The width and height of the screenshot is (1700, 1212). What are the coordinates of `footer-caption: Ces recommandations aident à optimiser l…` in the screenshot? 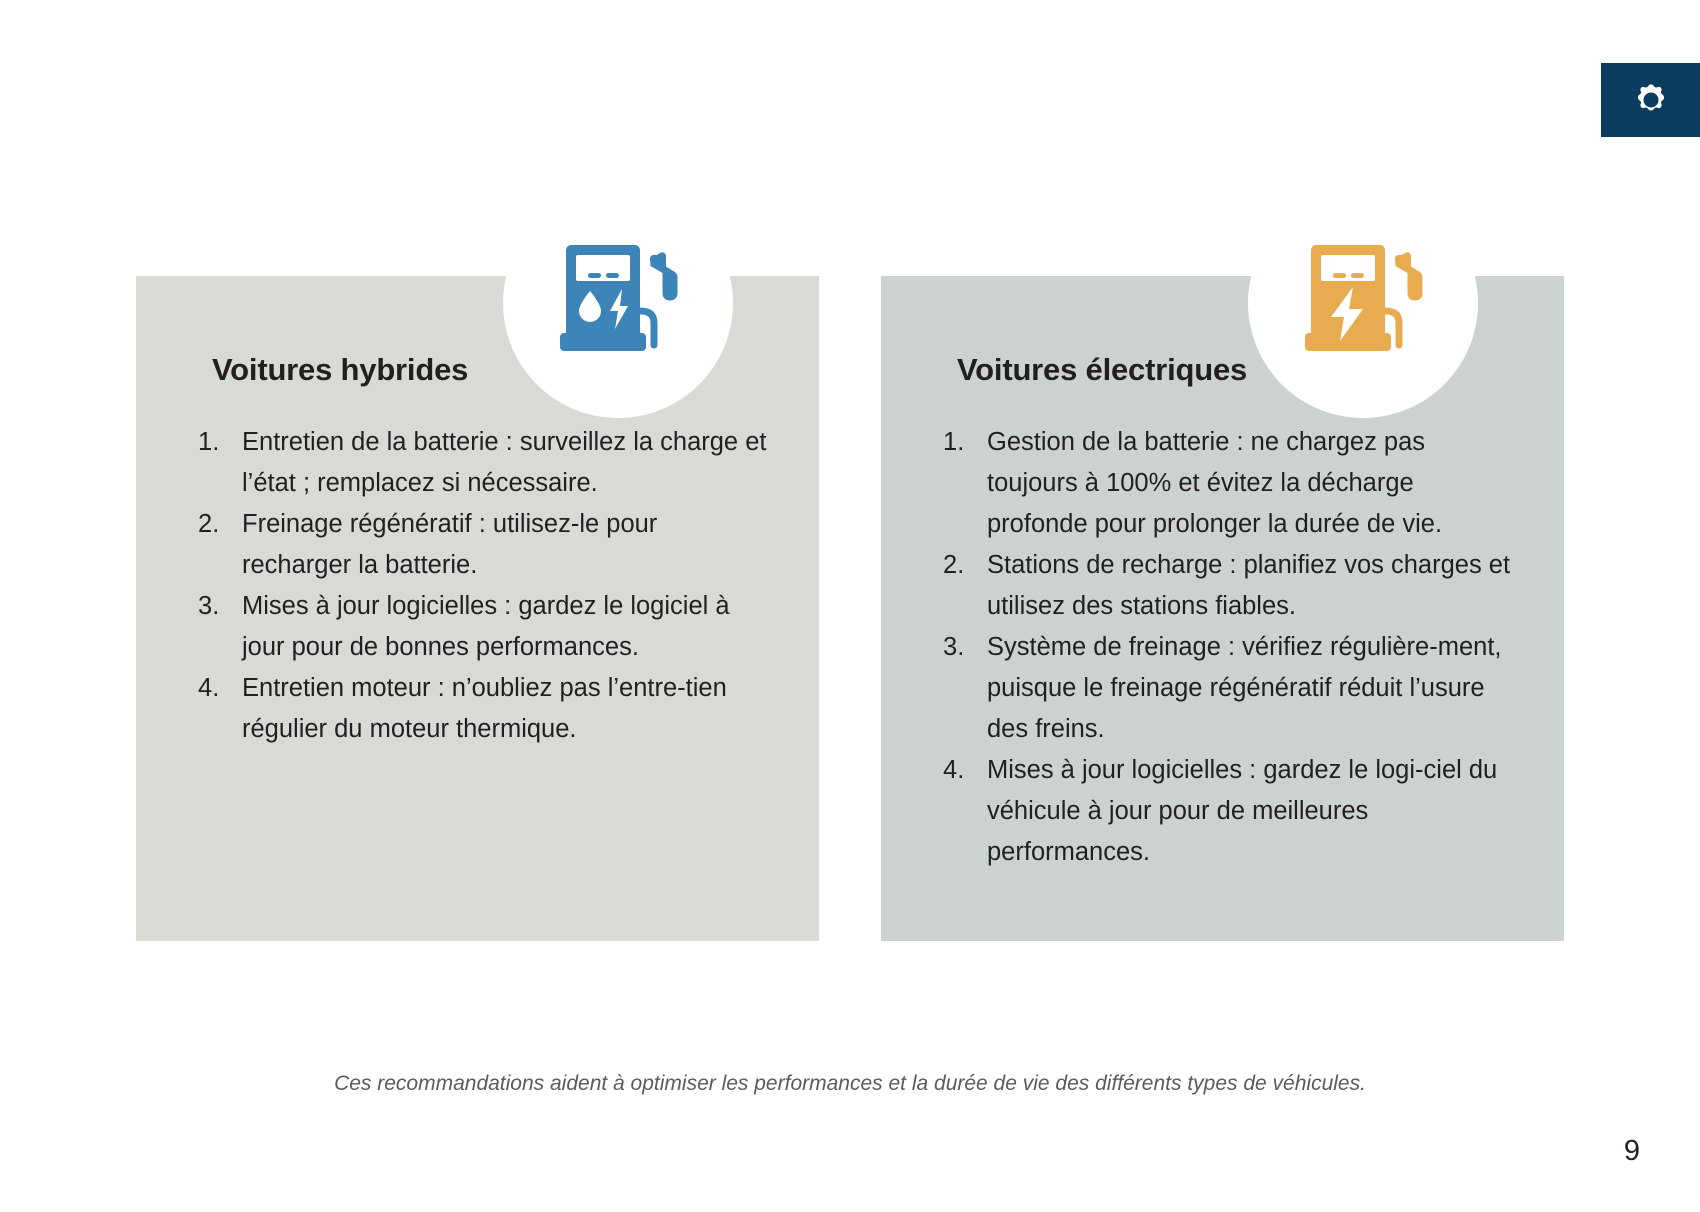 It's located at (850, 1083).